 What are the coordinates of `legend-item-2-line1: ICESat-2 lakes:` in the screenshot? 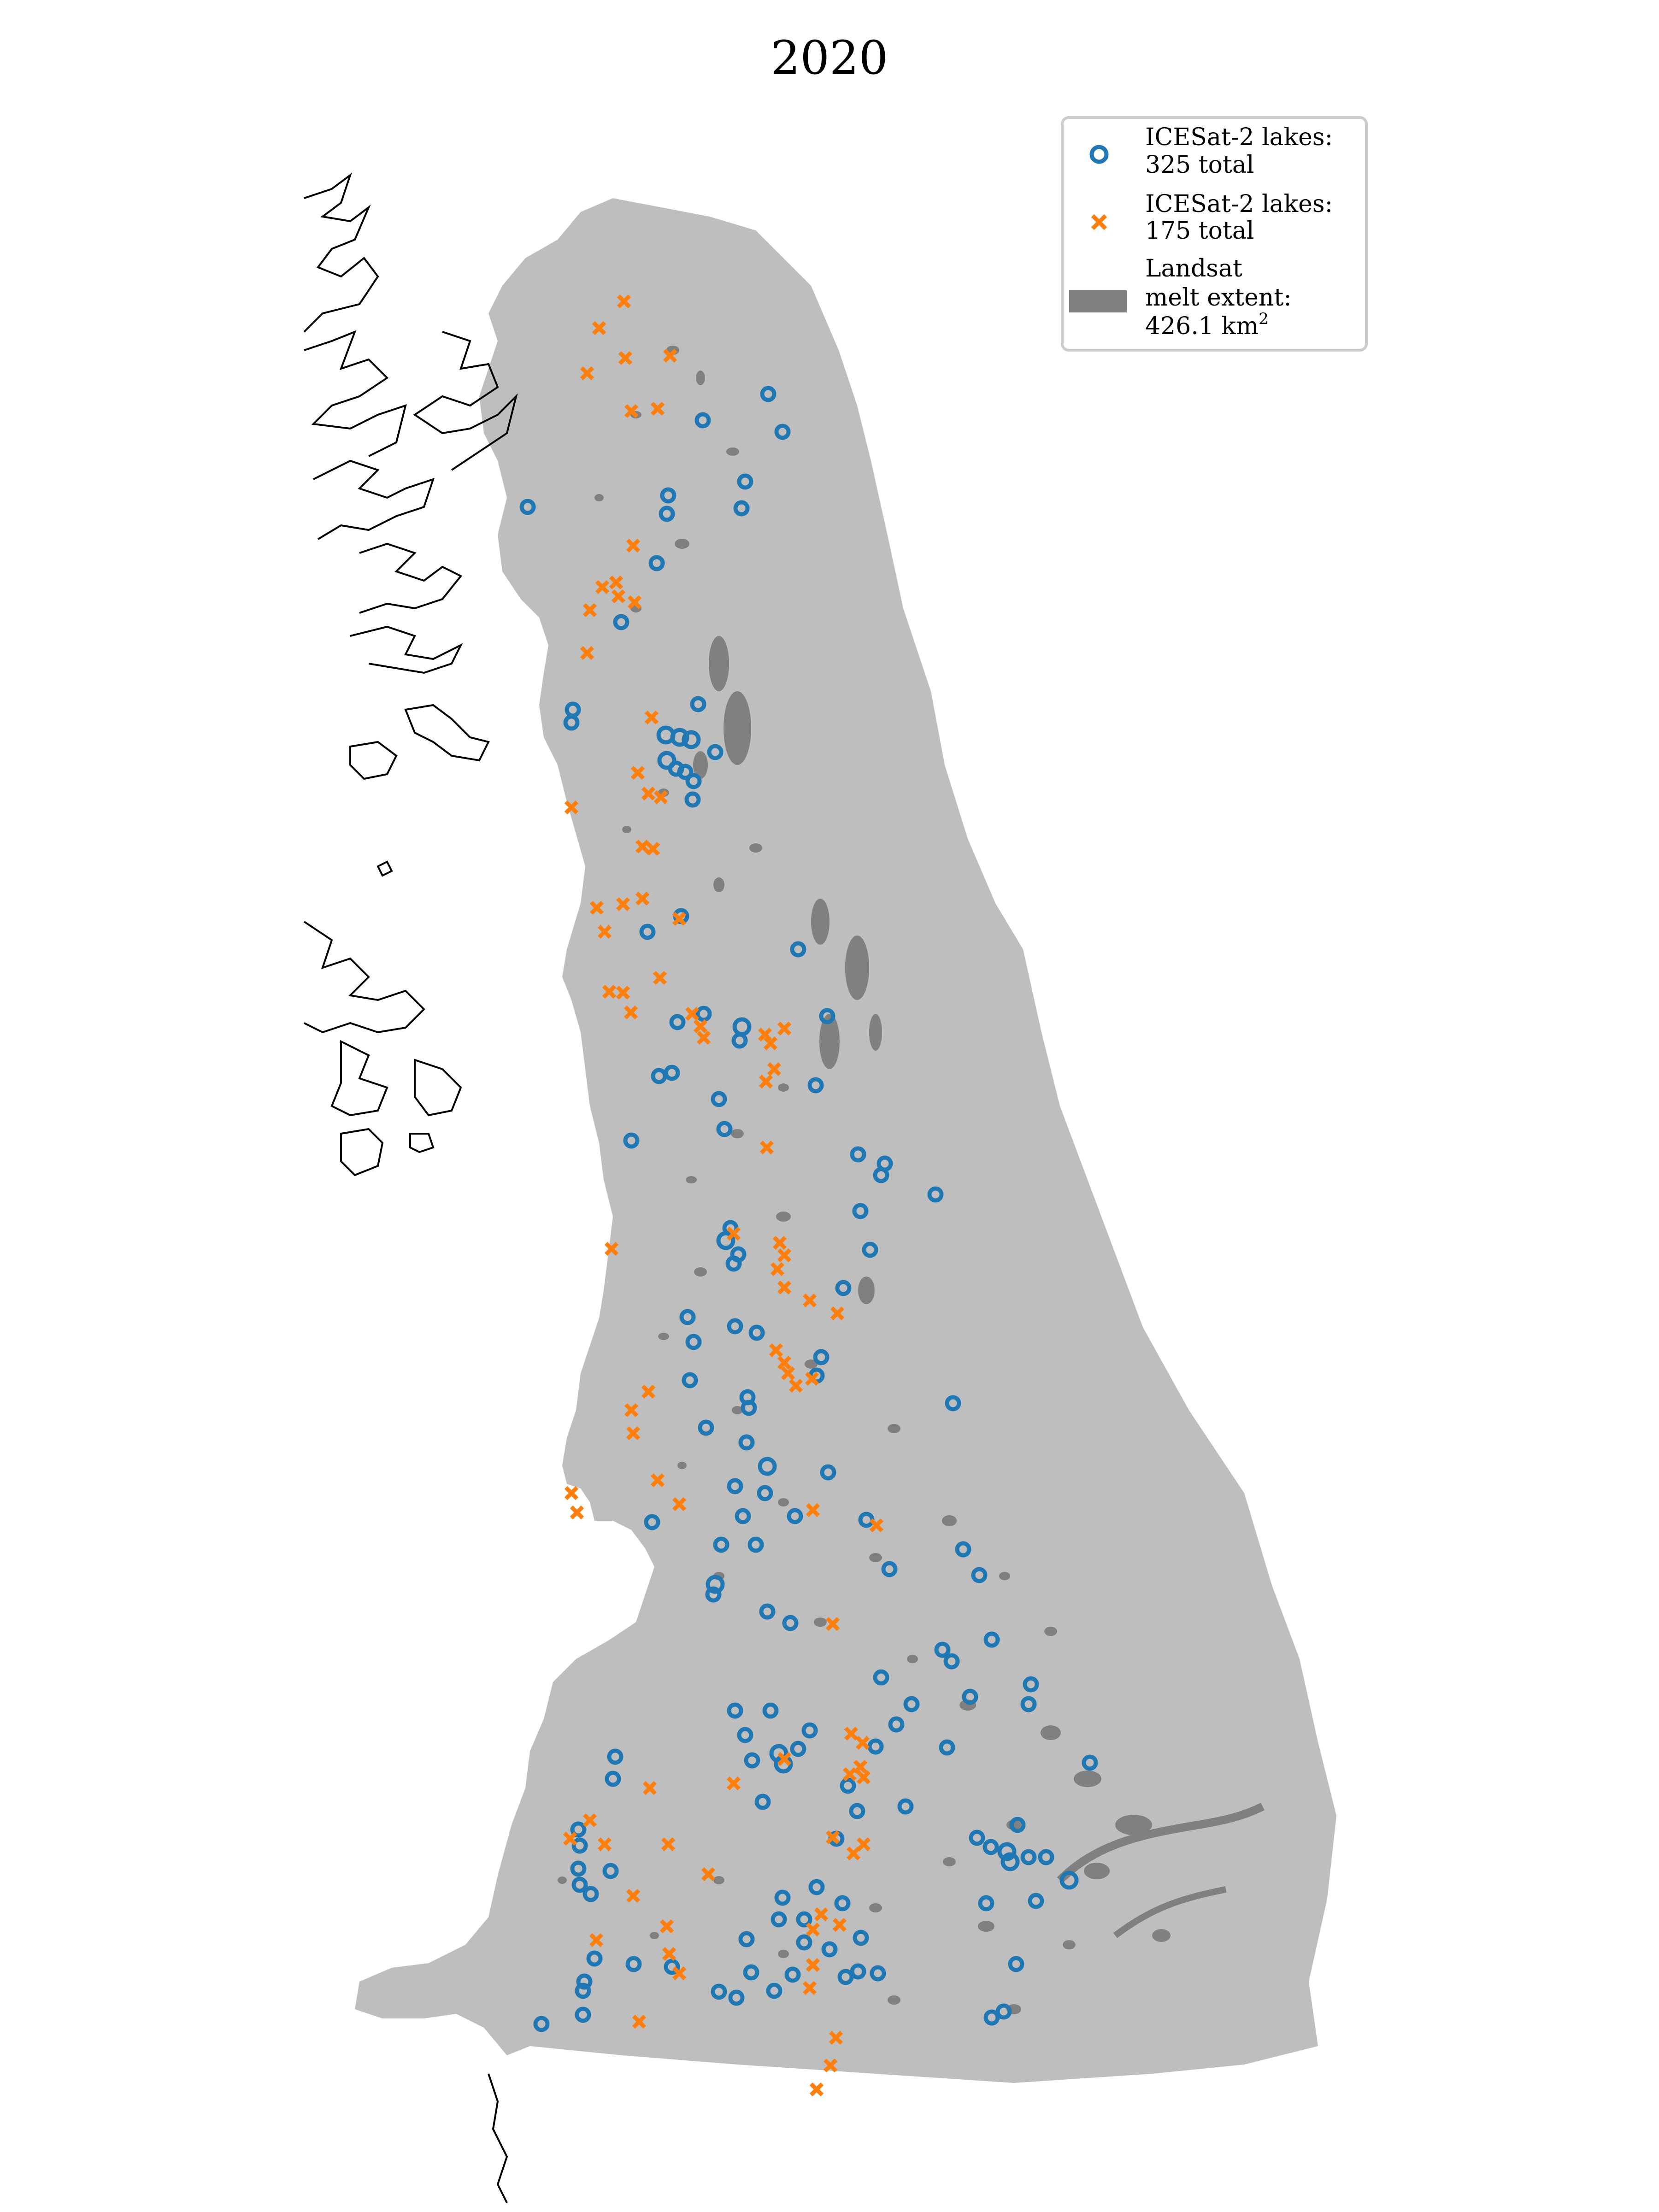 It's located at (1239, 204).